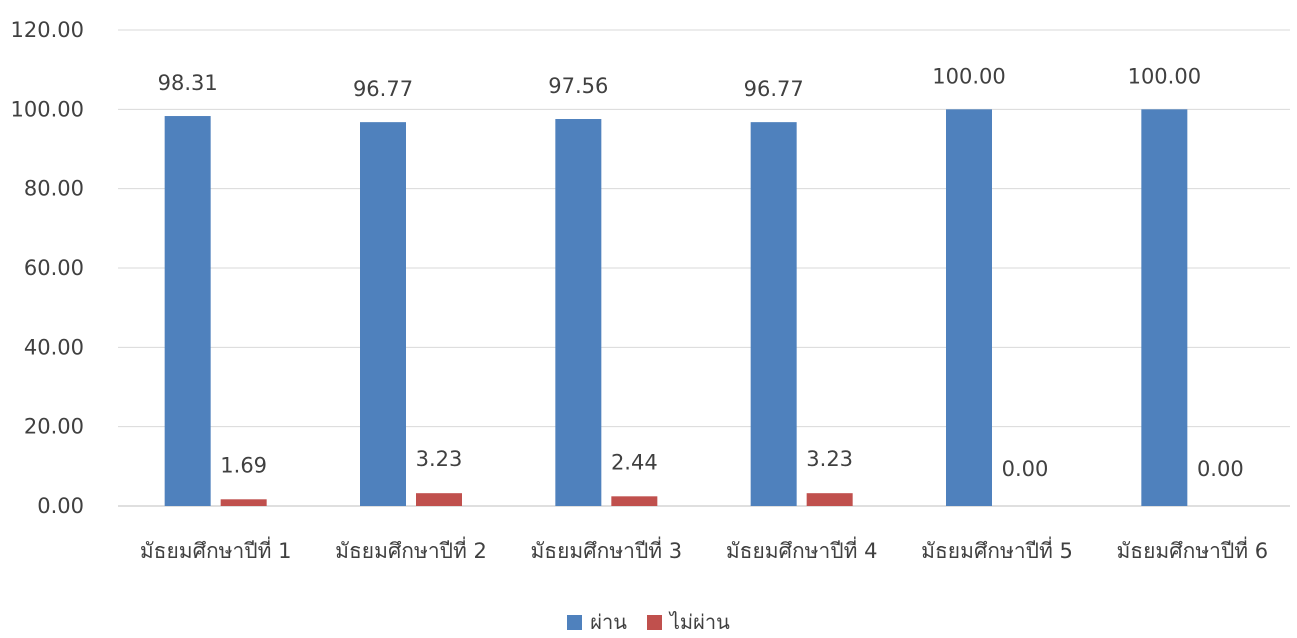  What do you see at coordinates (54, 268) in the screenshot?
I see `y-tick-label: 60.00` at bounding box center [54, 268].